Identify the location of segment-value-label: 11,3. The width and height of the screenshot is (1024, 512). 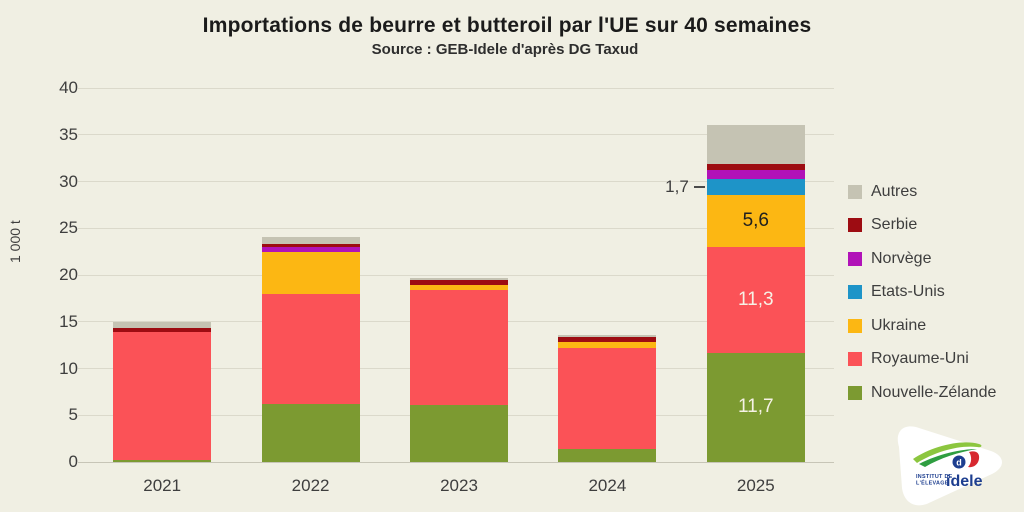
(756, 299).